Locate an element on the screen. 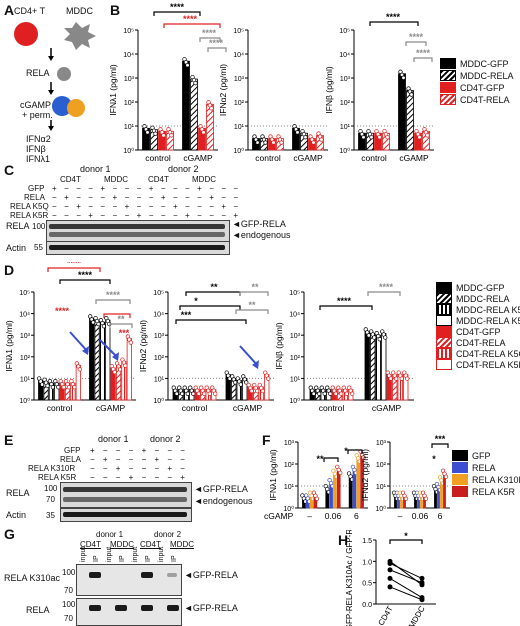  legend-d-7: CD4T-RELA K5R is located at coordinates (478, 364).